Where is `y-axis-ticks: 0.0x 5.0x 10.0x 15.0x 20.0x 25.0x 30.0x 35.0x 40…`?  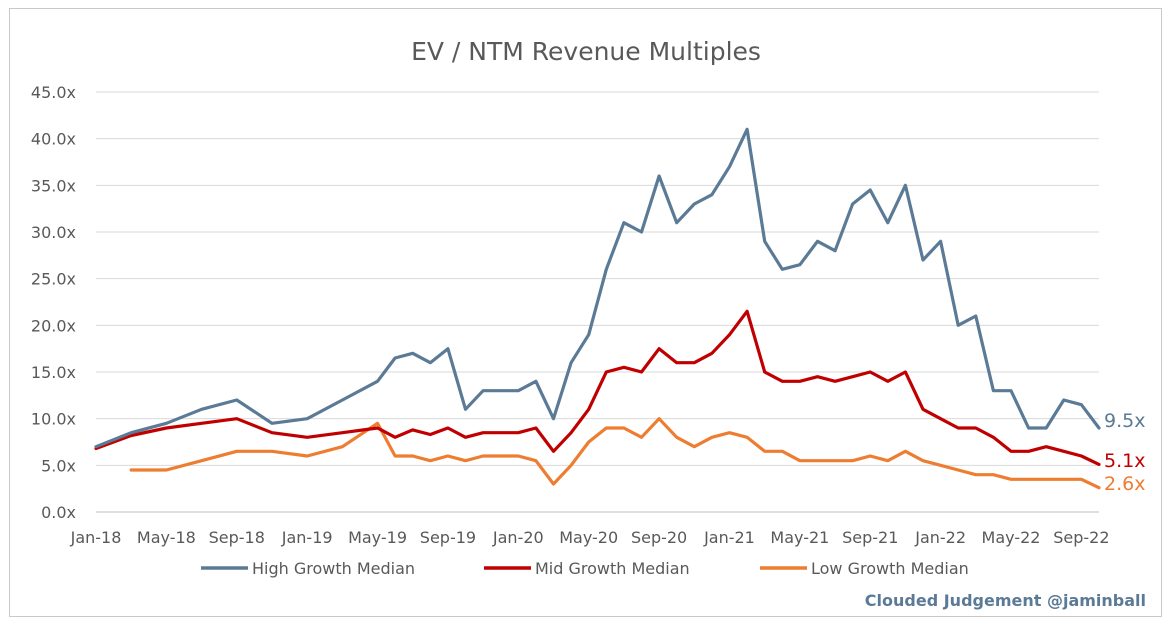
y-axis-ticks: 0.0x 5.0x 10.0x 15.0x 20.0x 25.0x 30.0x 35.0x 40… is located at coordinates (53, 302).